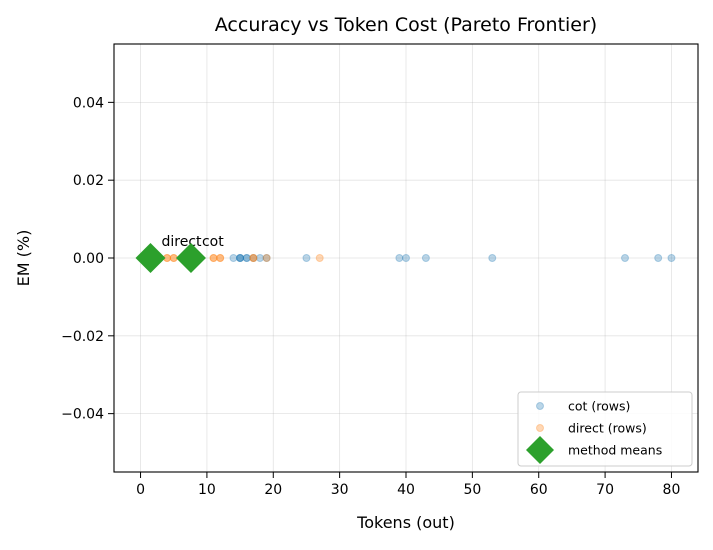 The height and width of the screenshot is (550, 713). I want to click on y-tick-label: −0.04, so click(82, 415).